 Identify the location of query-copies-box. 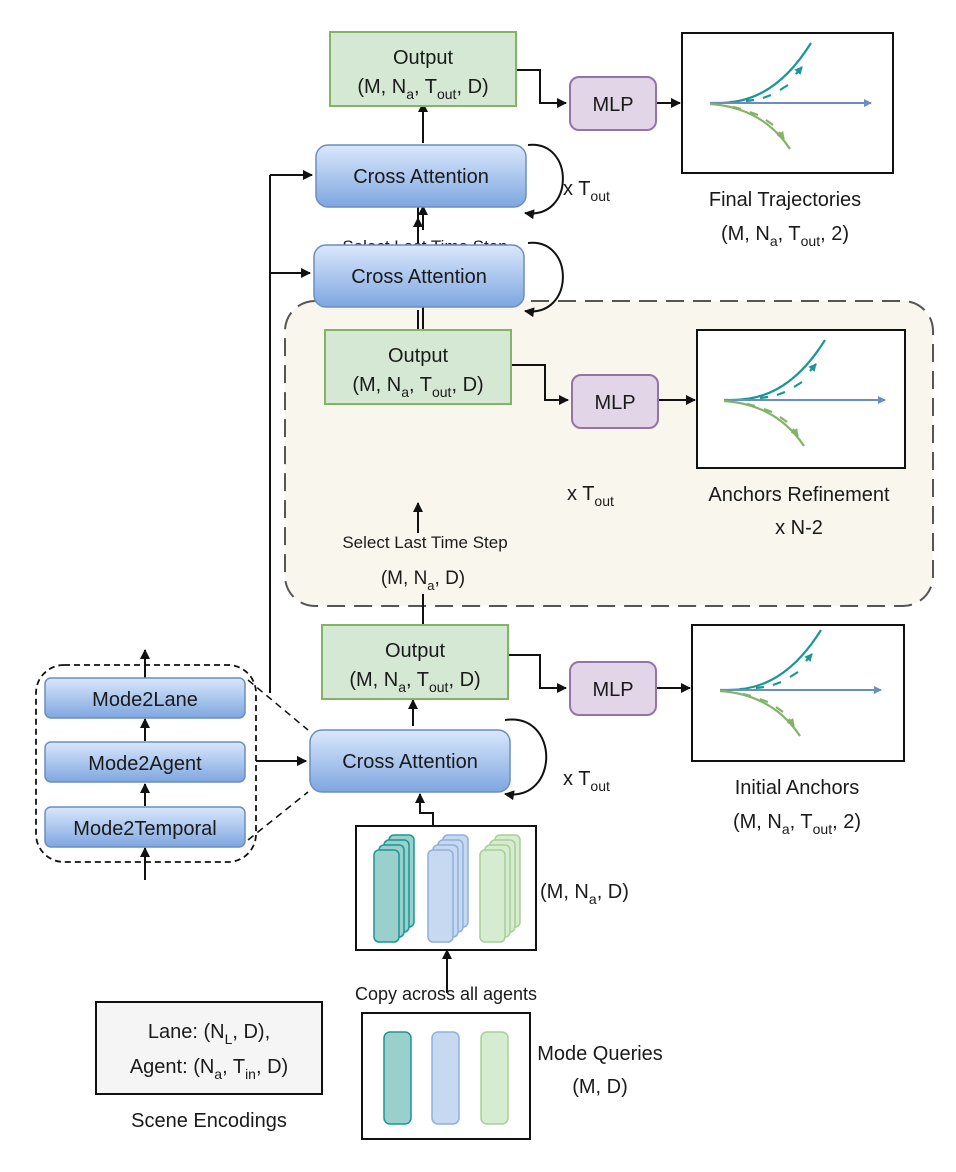
(446, 888).